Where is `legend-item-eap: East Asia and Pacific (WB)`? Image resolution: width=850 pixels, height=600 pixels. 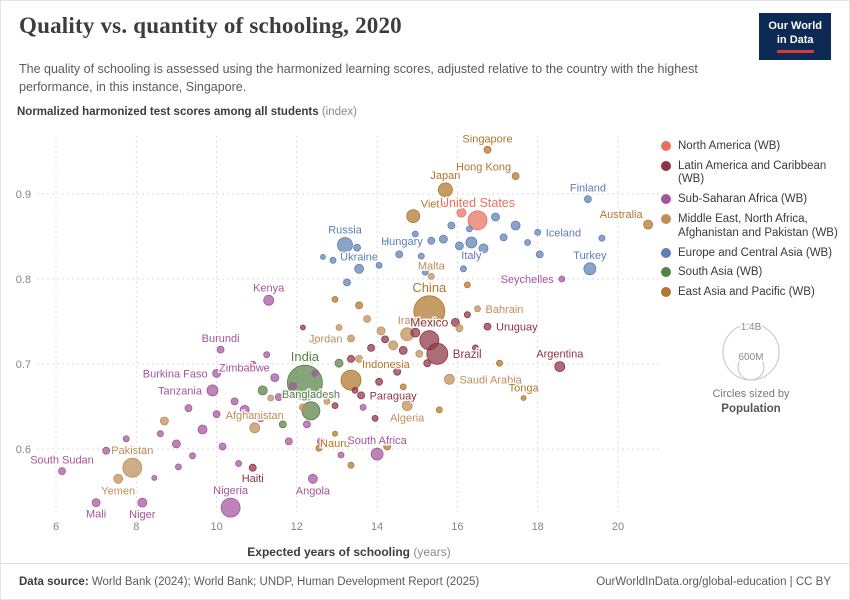
legend-item-eap: East Asia and Pacific (WB) is located at coordinates (751, 293).